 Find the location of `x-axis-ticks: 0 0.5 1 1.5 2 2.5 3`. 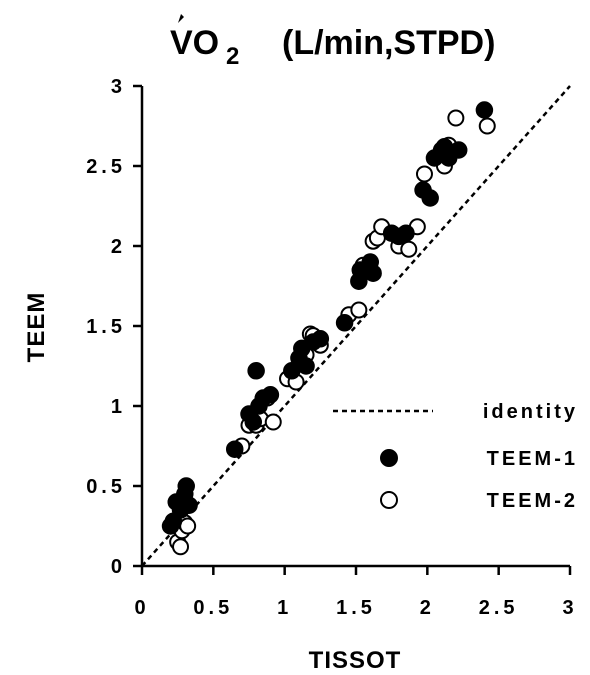

x-axis-ticks: 0 0.5 1 1.5 2 2.5 3 is located at coordinates (355, 592).